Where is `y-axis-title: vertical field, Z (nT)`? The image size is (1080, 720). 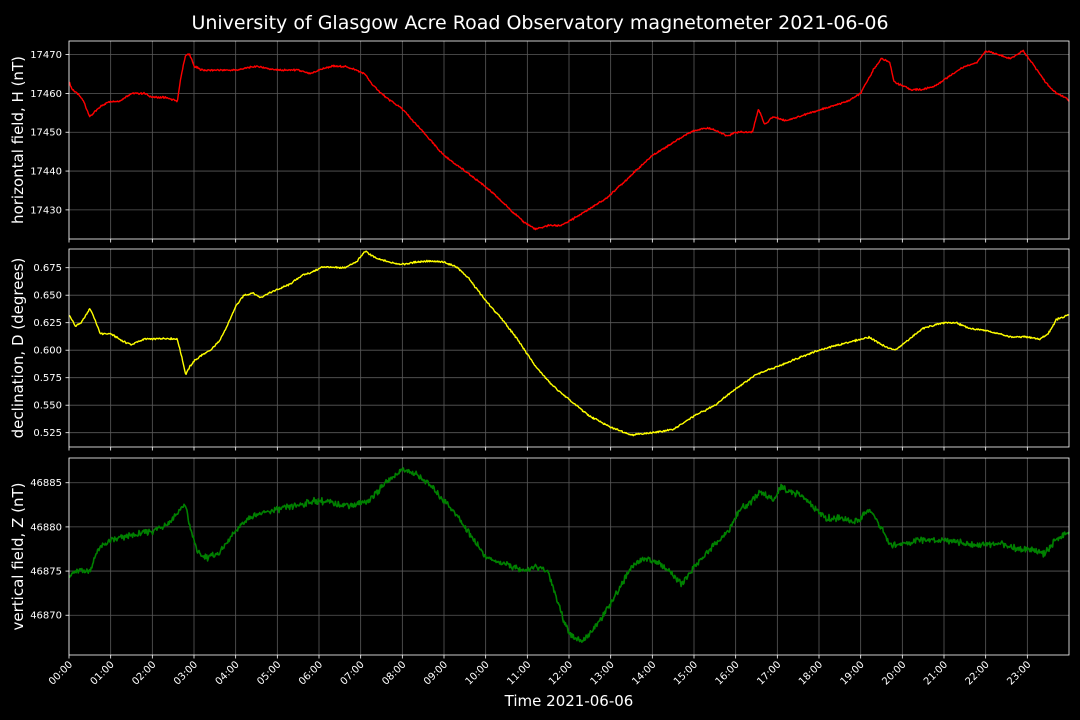 y-axis-title: vertical field, Z (nT) is located at coordinates (18, 556).